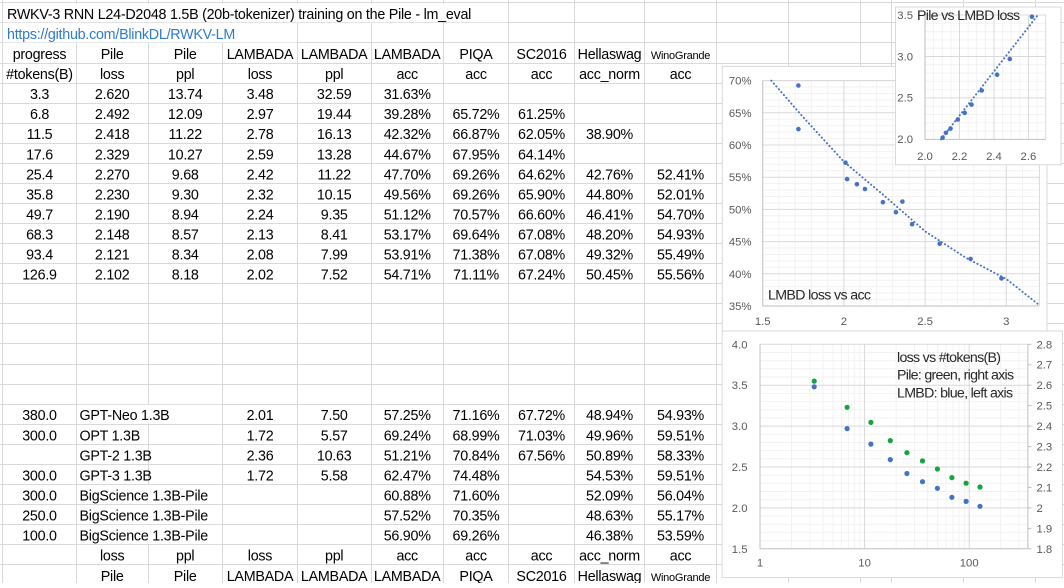 The height and width of the screenshot is (588, 1064). What do you see at coordinates (39, 75) in the screenshot?
I see `svg-text: #tokens(B)` at bounding box center [39, 75].